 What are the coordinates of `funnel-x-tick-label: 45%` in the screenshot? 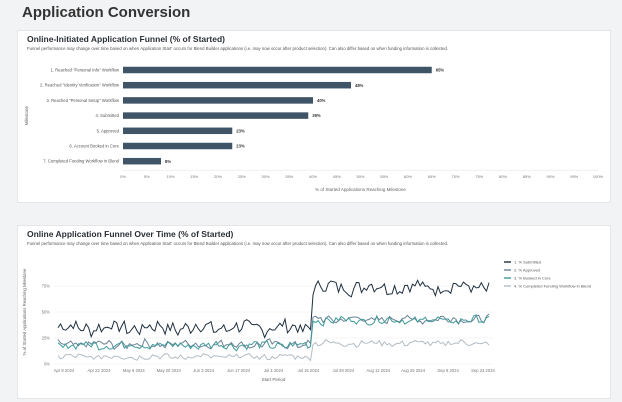 It's located at (337, 176).